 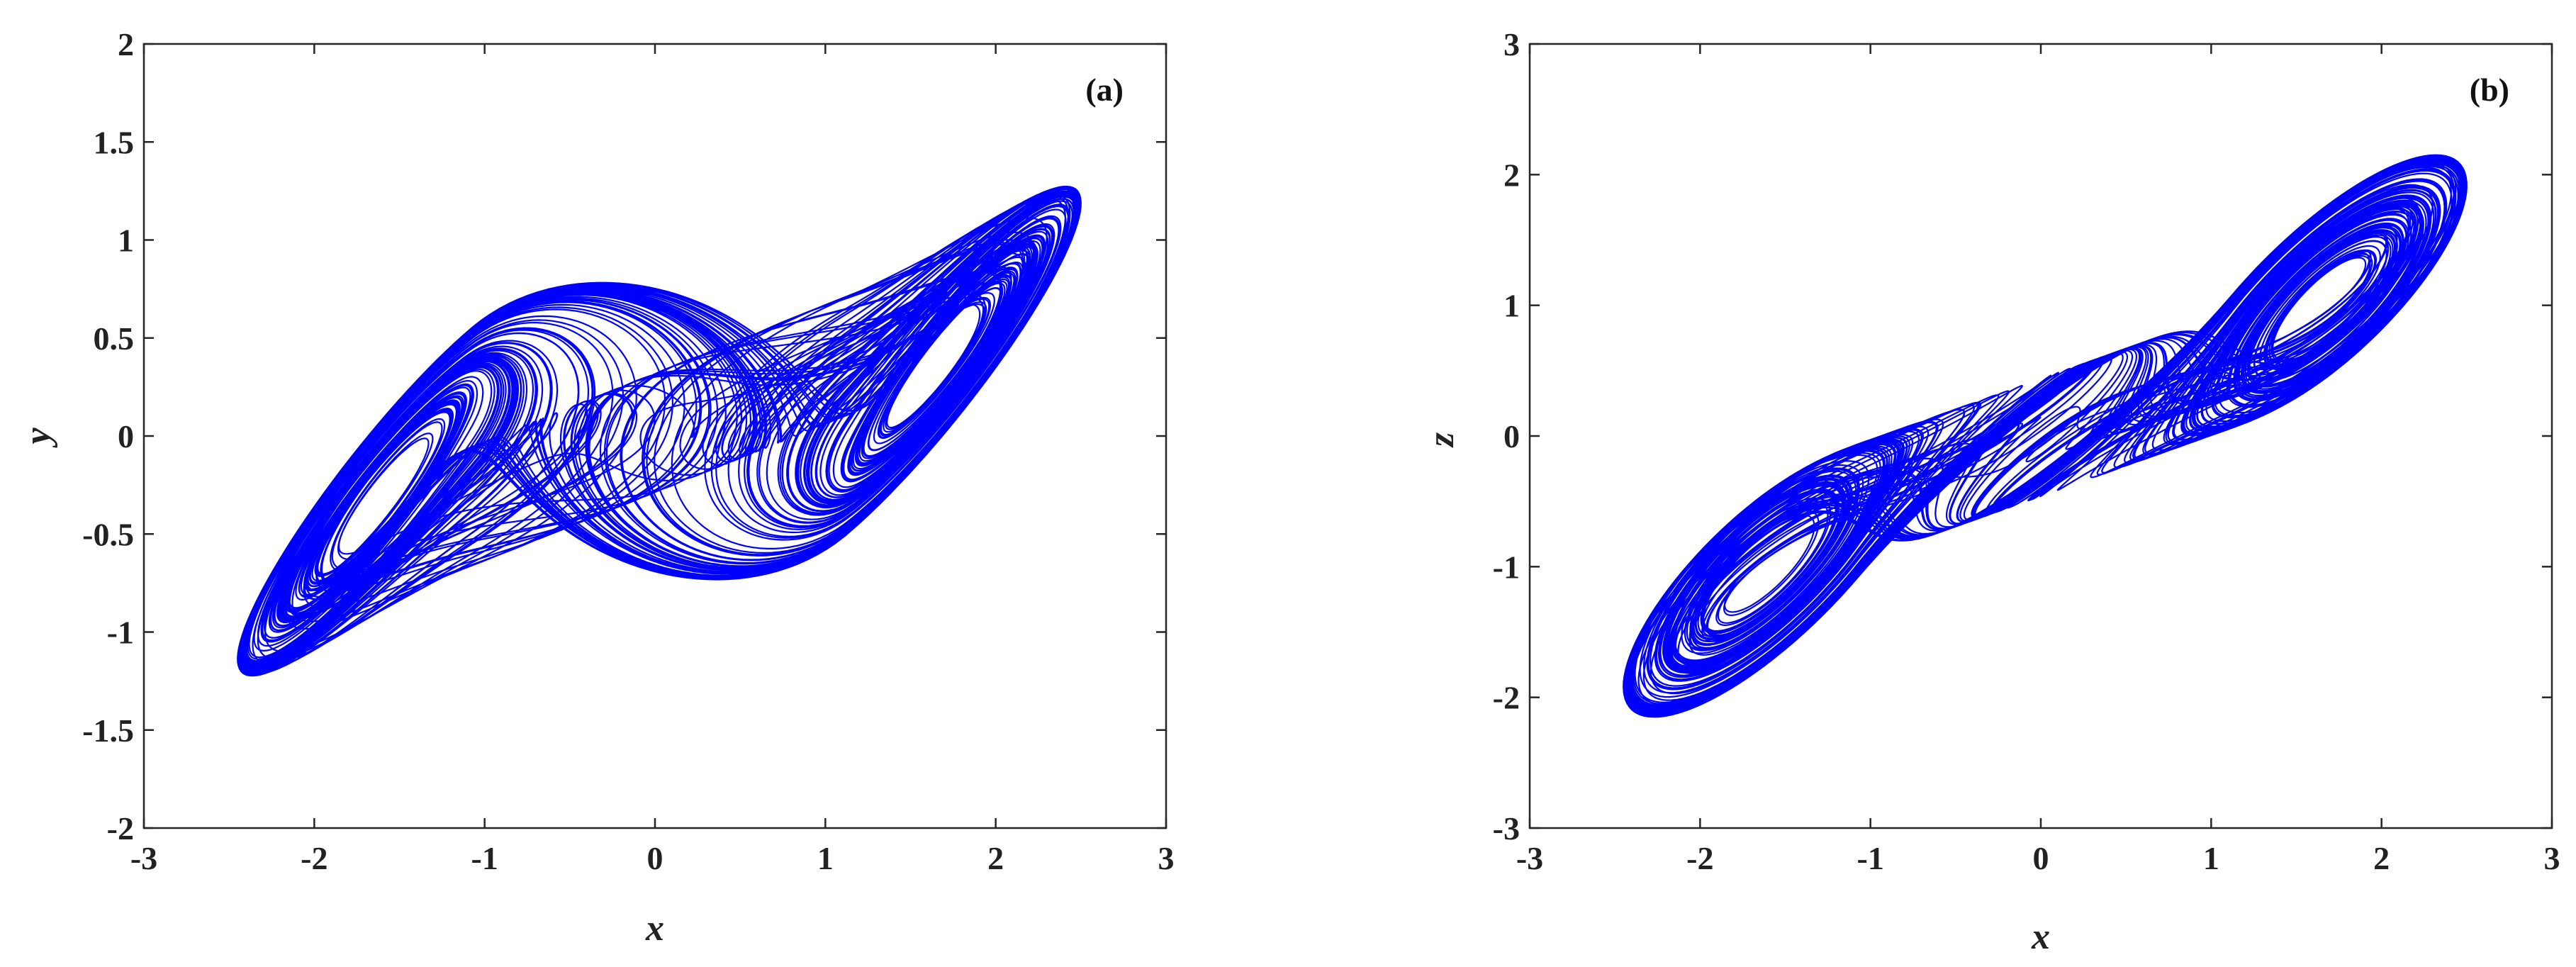 What do you see at coordinates (114, 339) in the screenshot?
I see `y-tick-label: 0.5` at bounding box center [114, 339].